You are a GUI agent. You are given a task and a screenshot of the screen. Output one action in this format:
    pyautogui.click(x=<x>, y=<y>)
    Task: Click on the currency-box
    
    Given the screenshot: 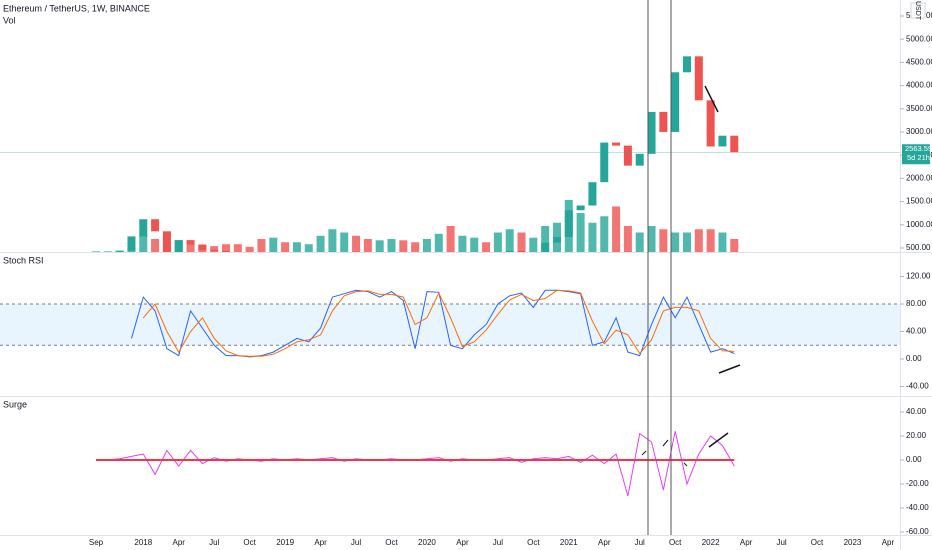 What is the action you would take?
    pyautogui.click(x=918, y=10)
    